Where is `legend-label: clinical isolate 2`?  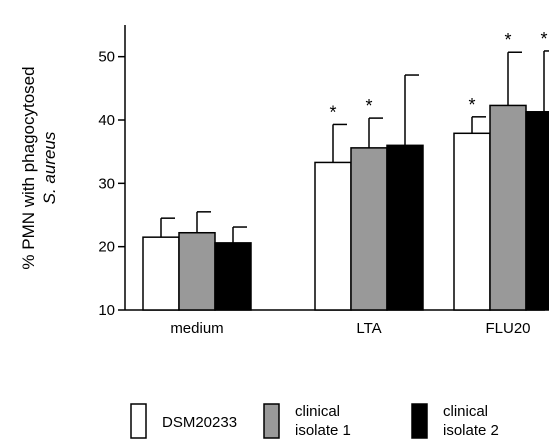
legend-label: clinical isolate 2 is located at coordinates (471, 421).